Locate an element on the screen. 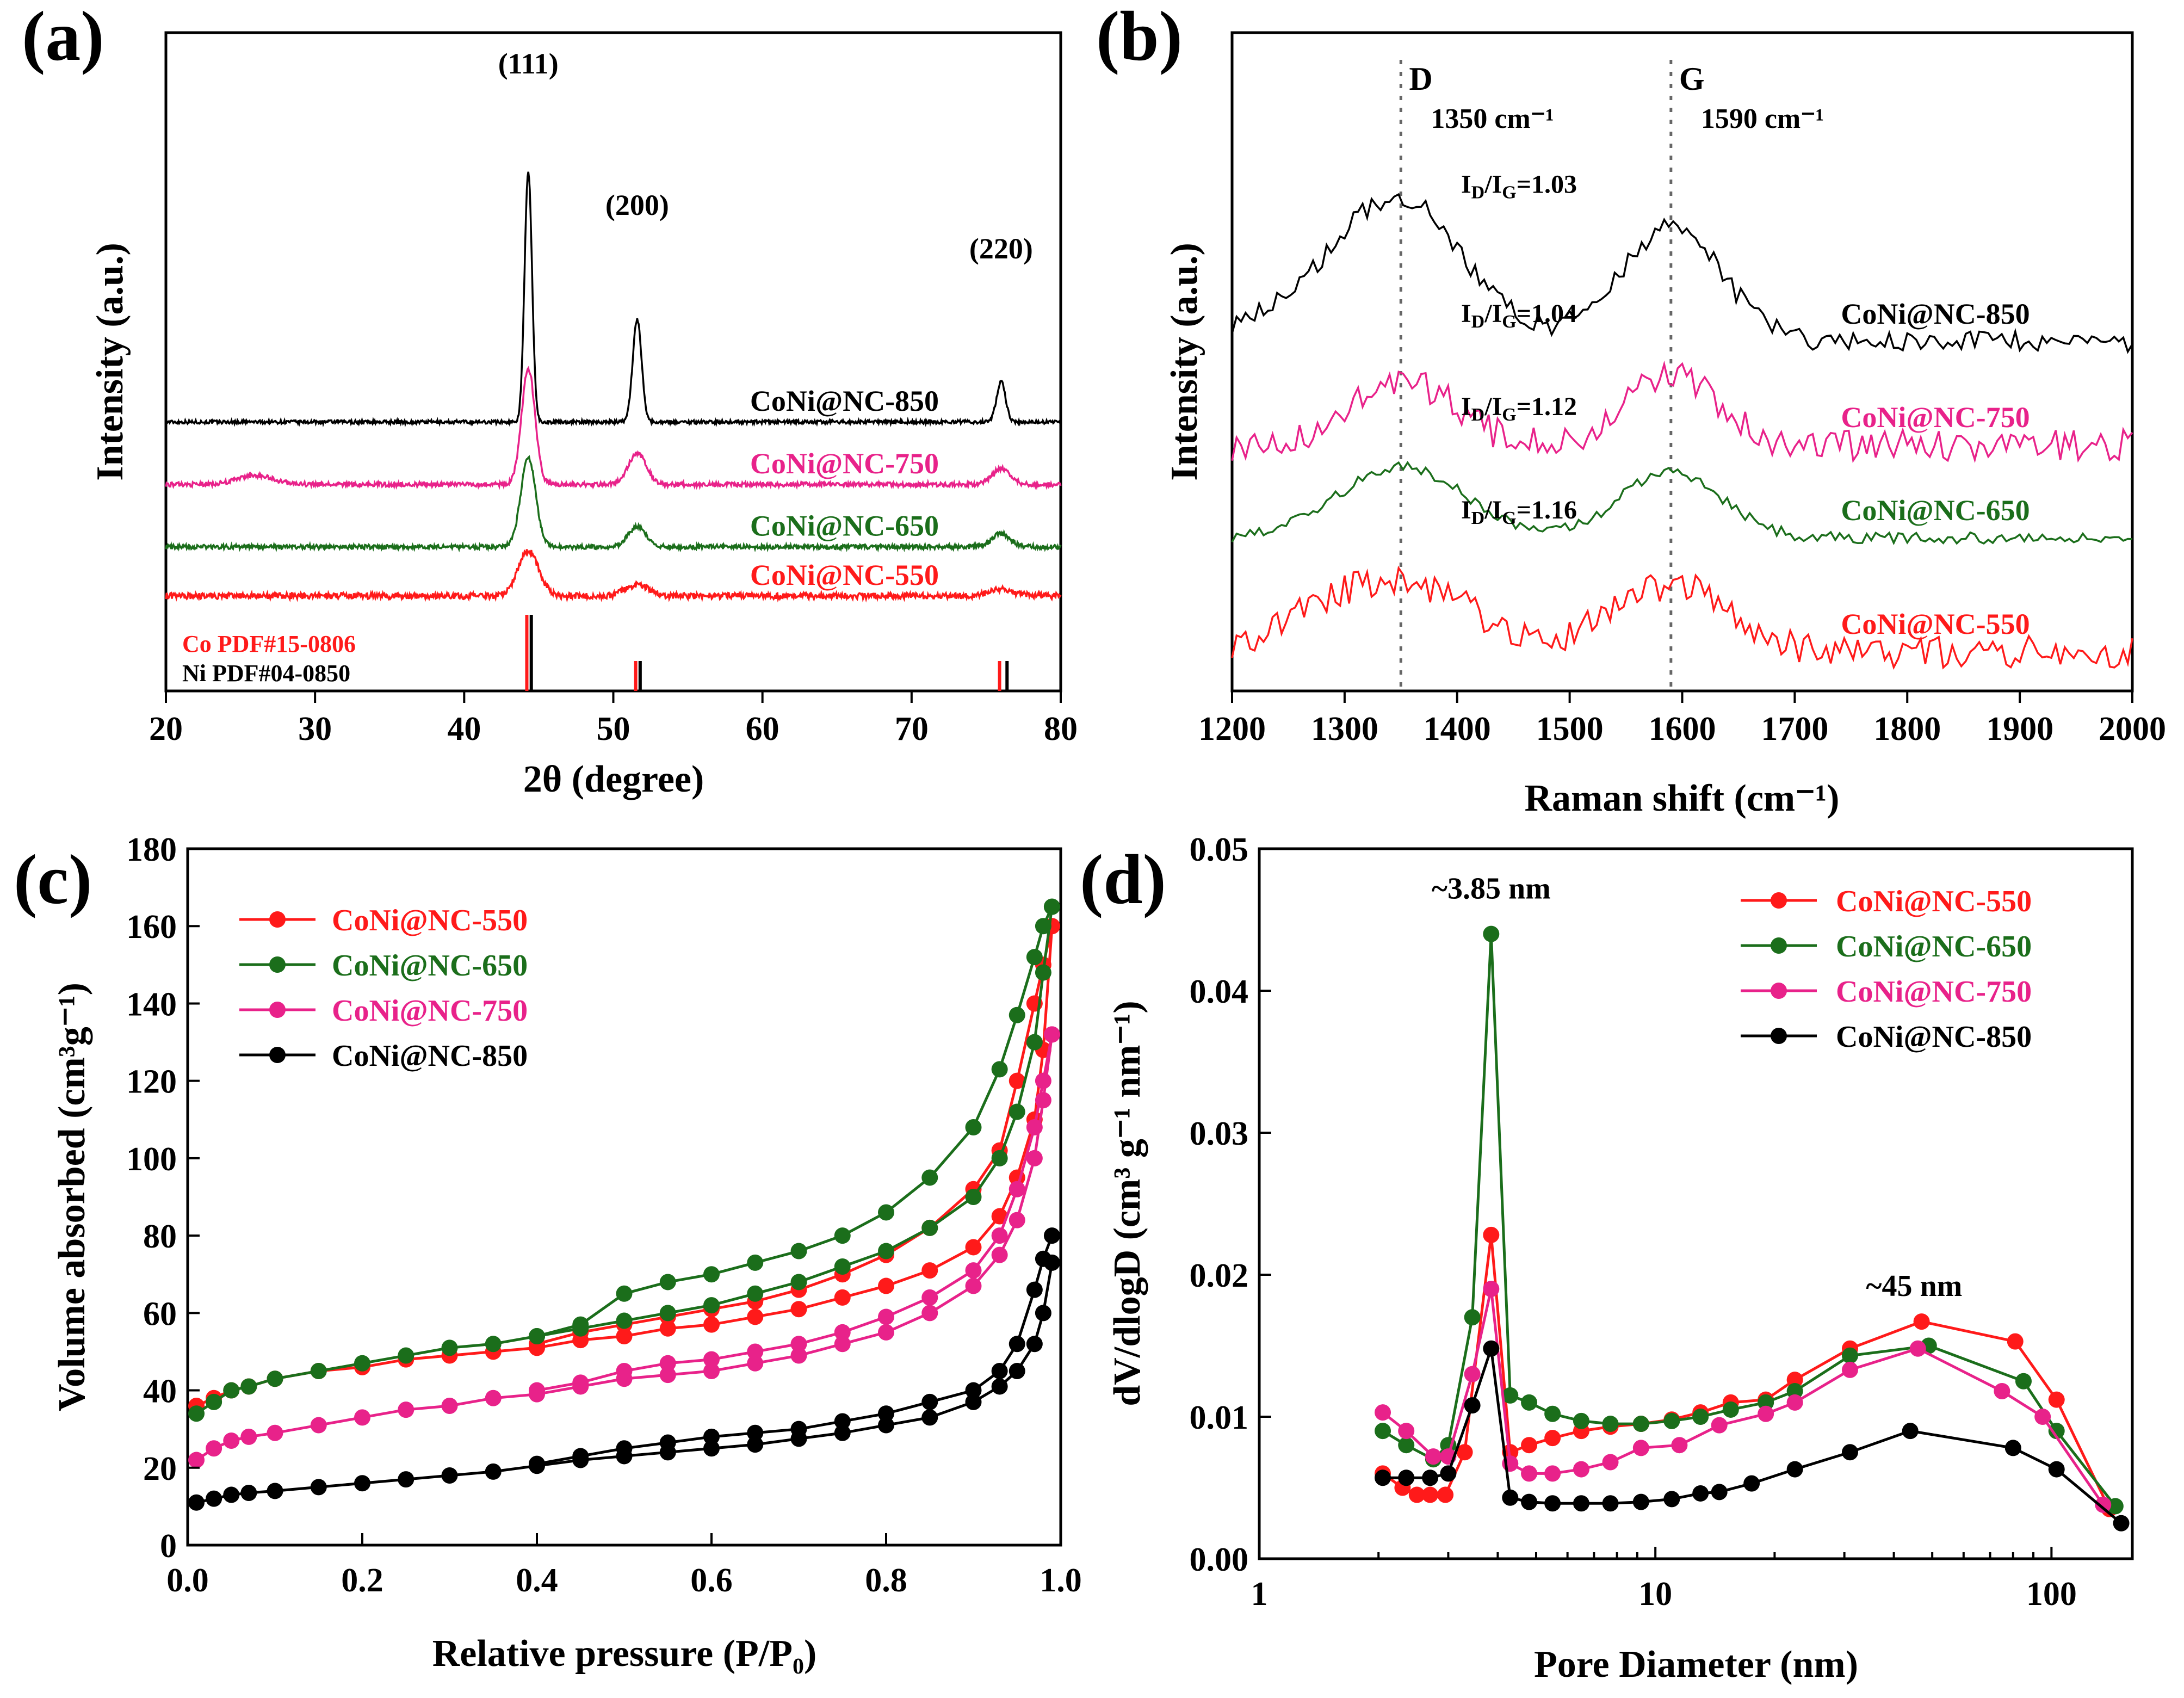  x-tick-label: 1500 is located at coordinates (1570, 730).